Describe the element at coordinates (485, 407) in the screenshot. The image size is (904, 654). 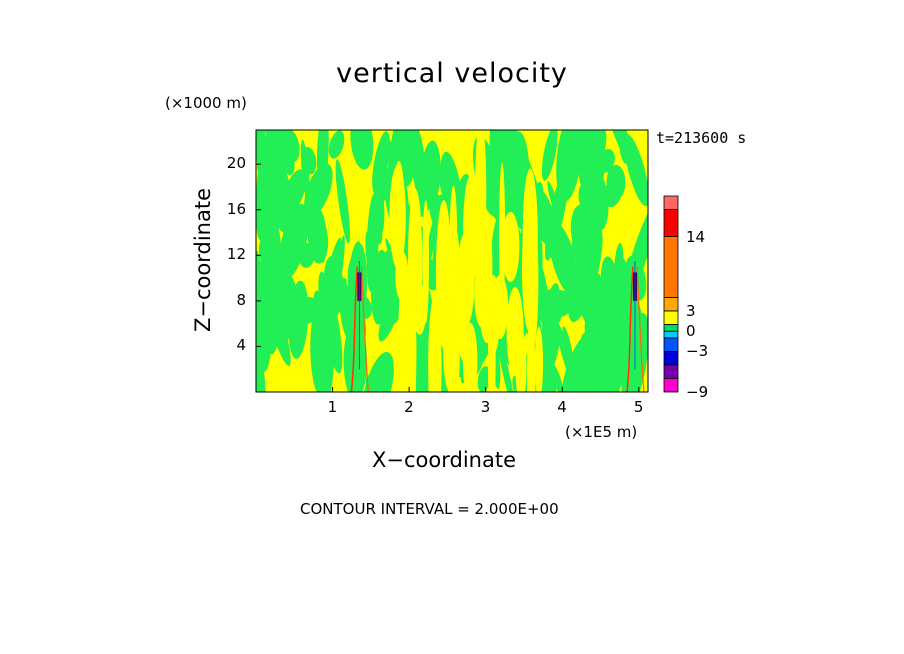
I see `x-tick-label: 3` at that location.